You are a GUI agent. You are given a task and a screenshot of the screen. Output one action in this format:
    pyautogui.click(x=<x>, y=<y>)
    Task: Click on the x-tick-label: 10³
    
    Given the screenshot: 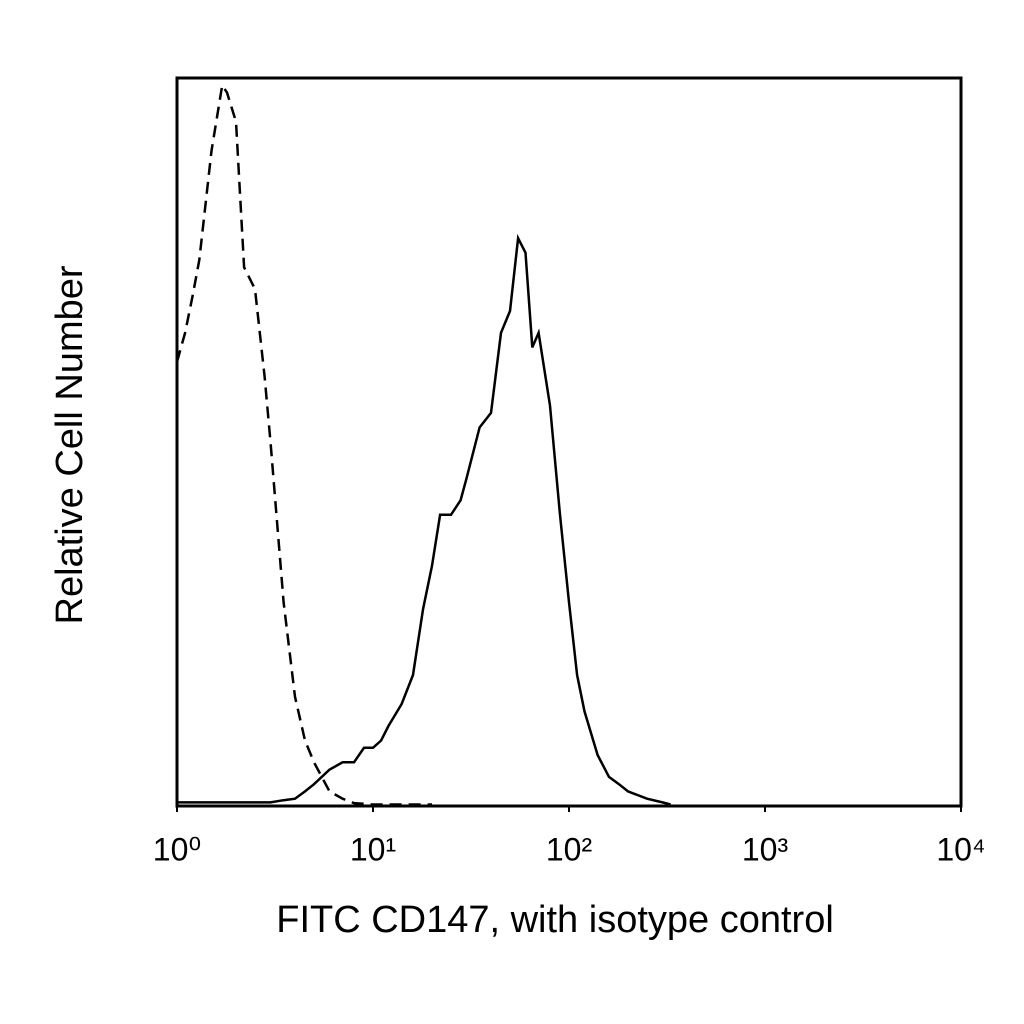 What is the action you would take?
    pyautogui.click(x=765, y=849)
    